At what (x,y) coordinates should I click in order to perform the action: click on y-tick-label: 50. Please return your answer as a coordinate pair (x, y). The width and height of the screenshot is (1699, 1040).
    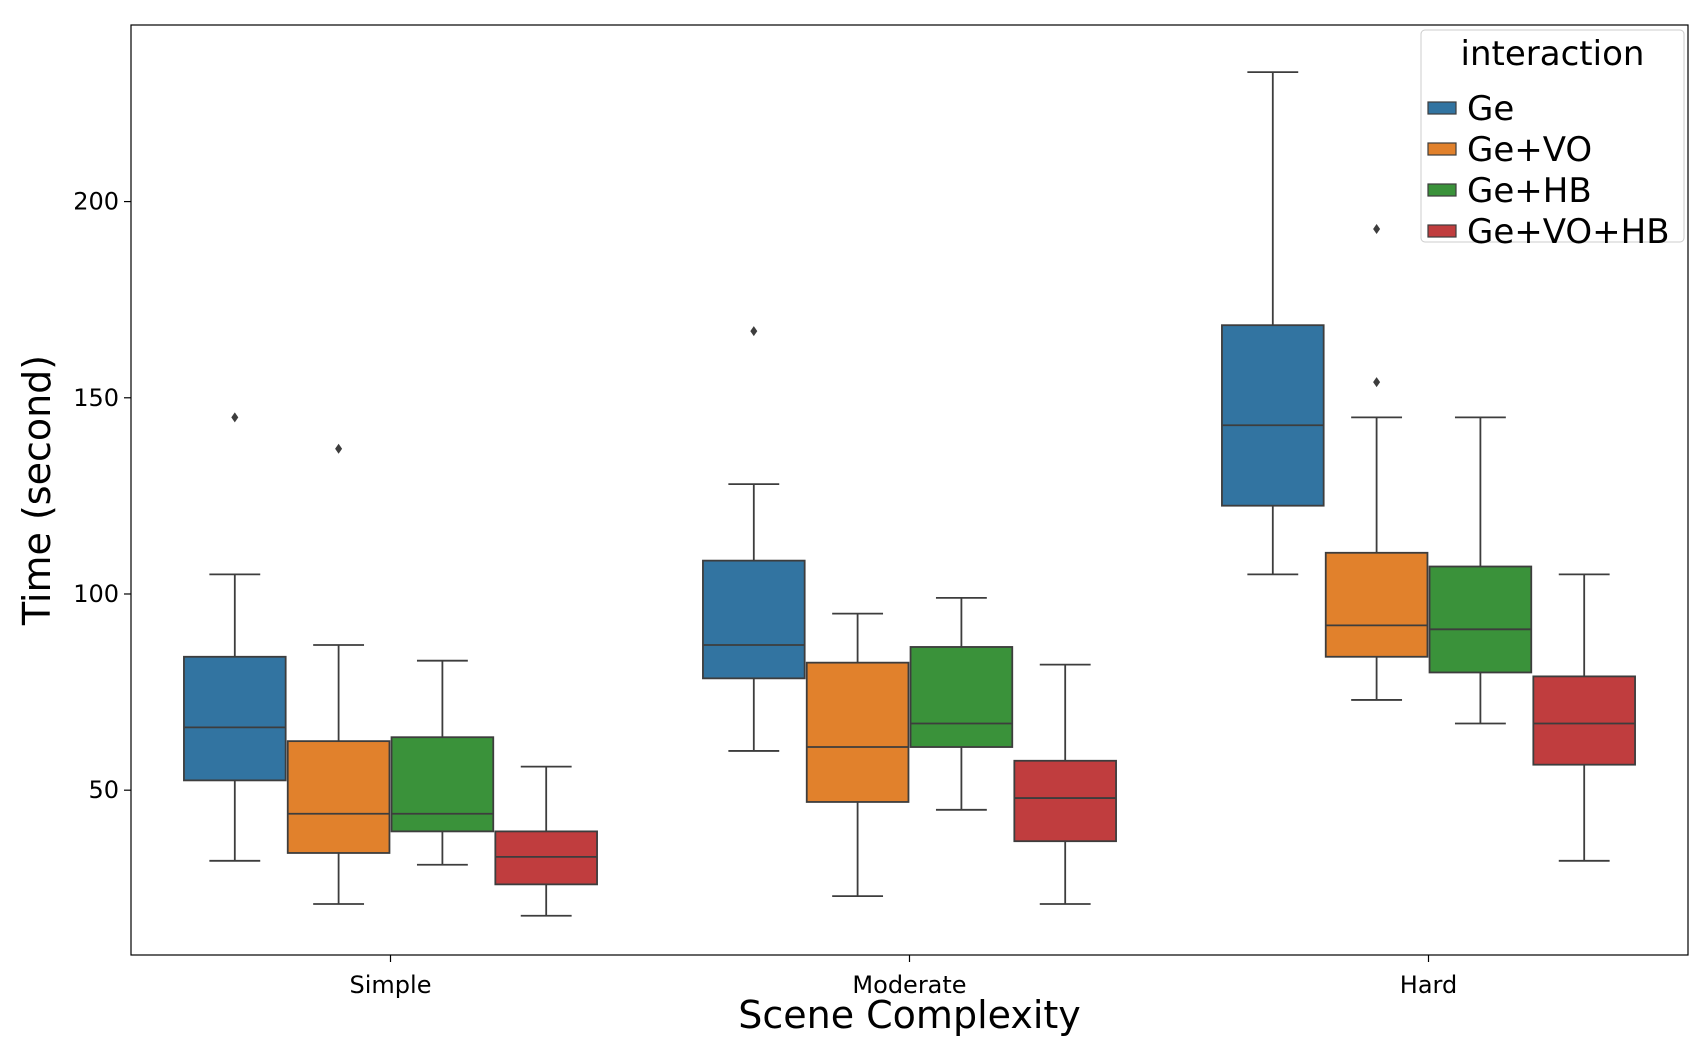
    Looking at the image, I should click on (103, 790).